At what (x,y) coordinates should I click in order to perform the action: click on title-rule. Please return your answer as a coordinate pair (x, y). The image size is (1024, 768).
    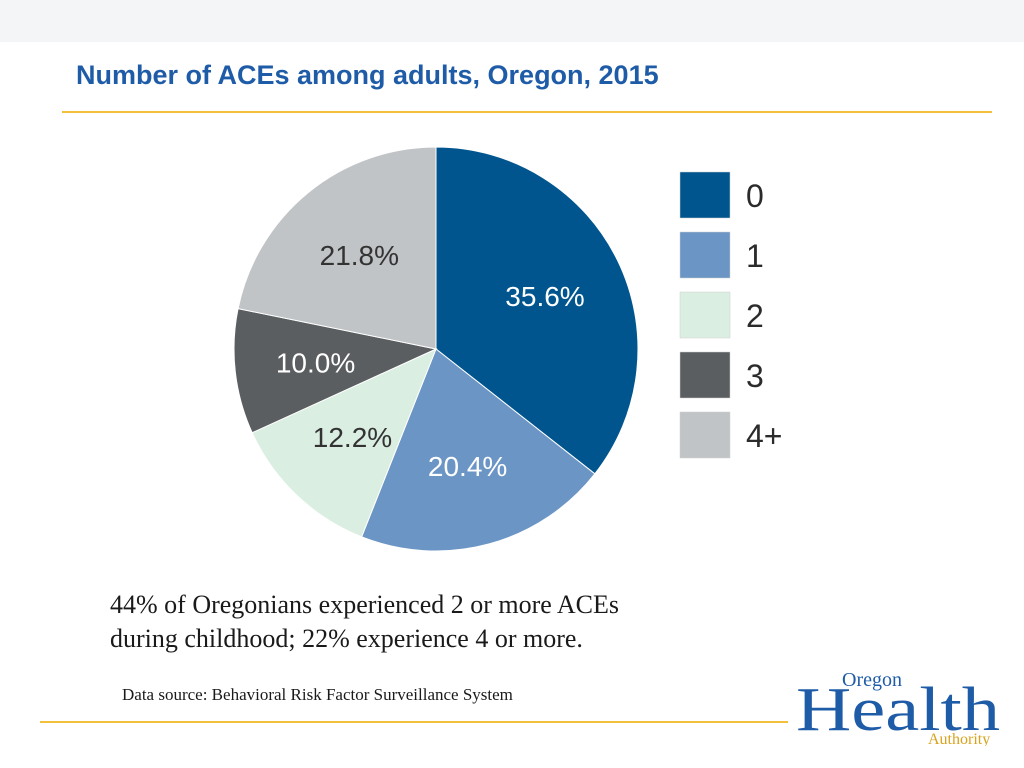
    Looking at the image, I should click on (527, 112).